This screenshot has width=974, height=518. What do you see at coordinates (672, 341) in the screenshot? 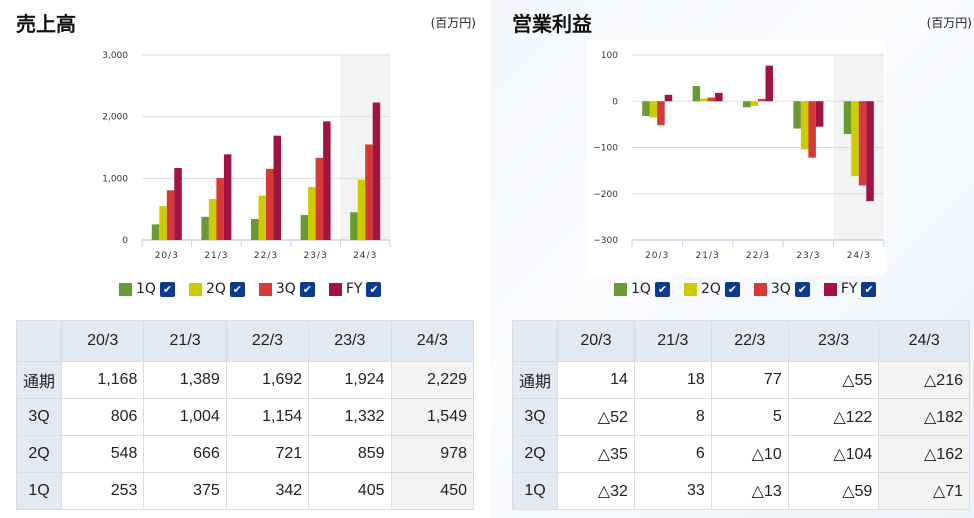
I see `column-header: 21/3` at bounding box center [672, 341].